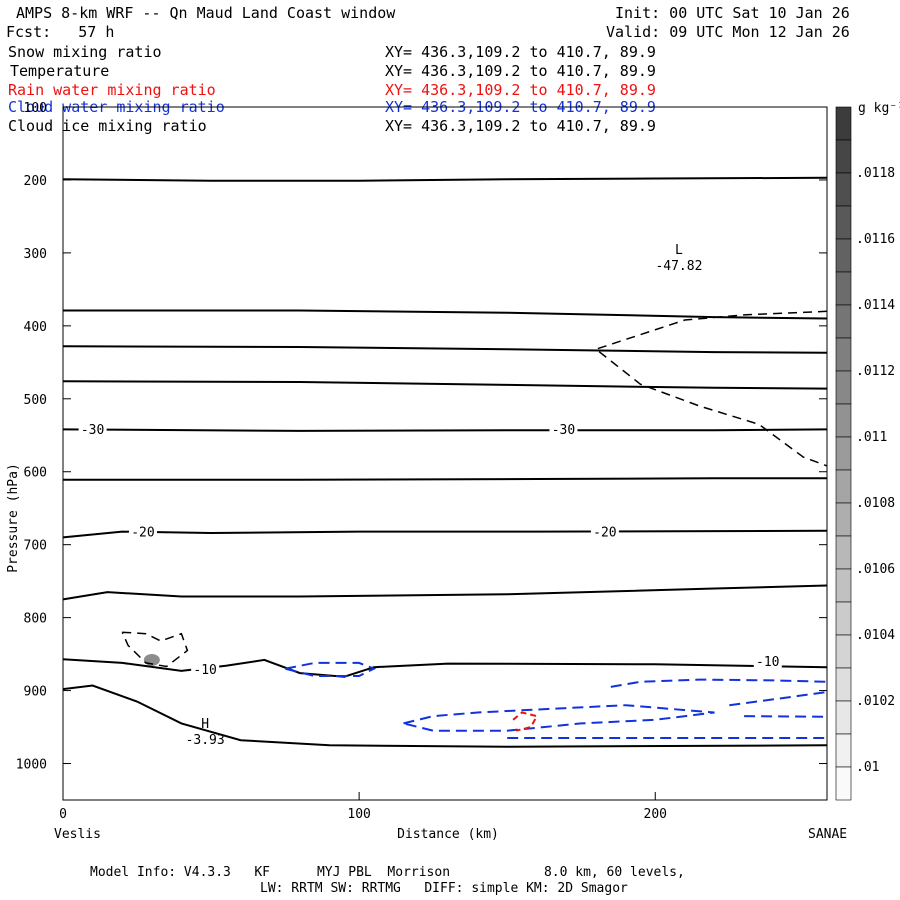 The image size is (900, 900). What do you see at coordinates (35, 473) in the screenshot?
I see `y-tick-label-5: 600` at bounding box center [35, 473].